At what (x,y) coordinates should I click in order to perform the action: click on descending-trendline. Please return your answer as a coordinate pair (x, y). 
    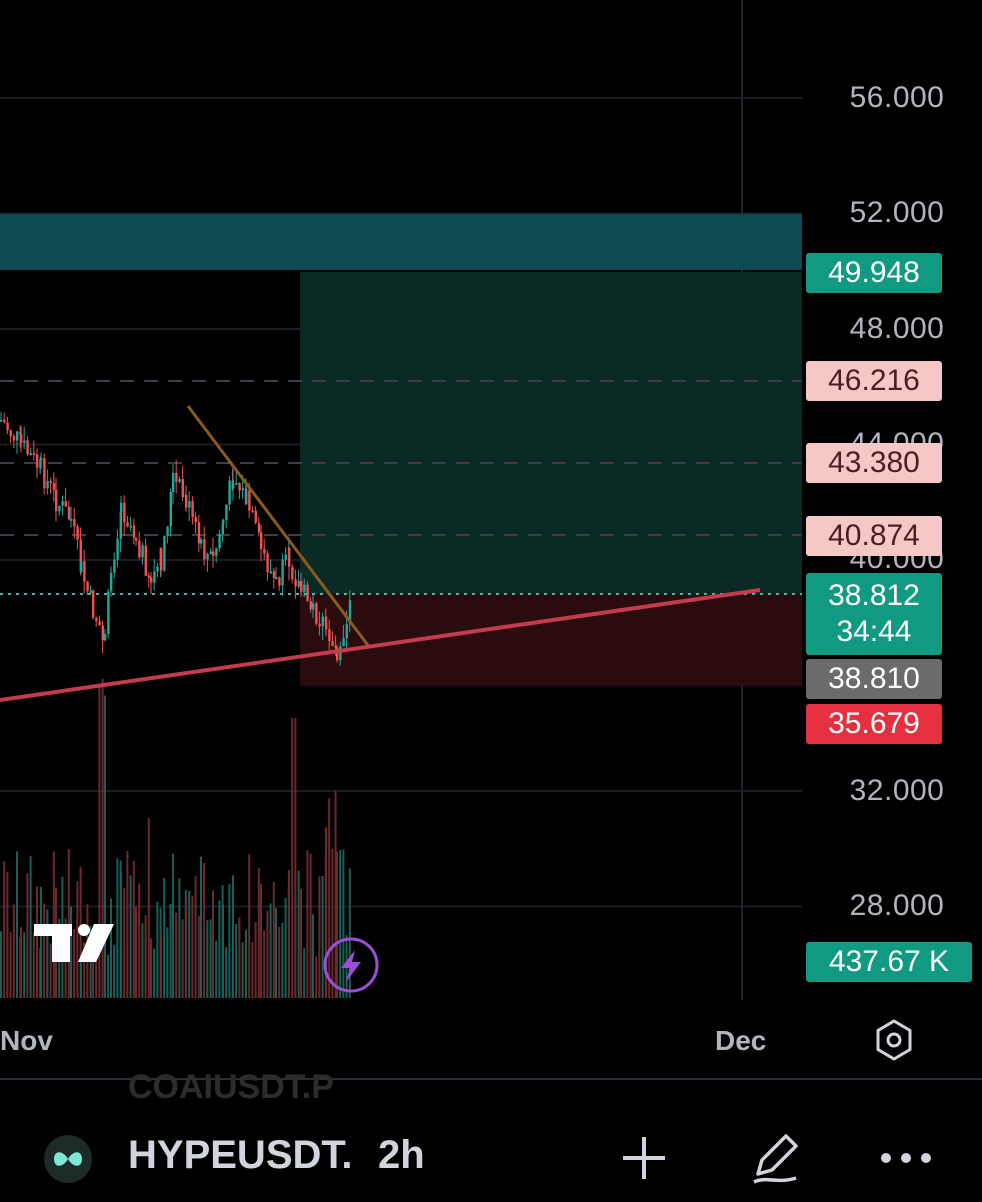
    Looking at the image, I should click on (279, 527).